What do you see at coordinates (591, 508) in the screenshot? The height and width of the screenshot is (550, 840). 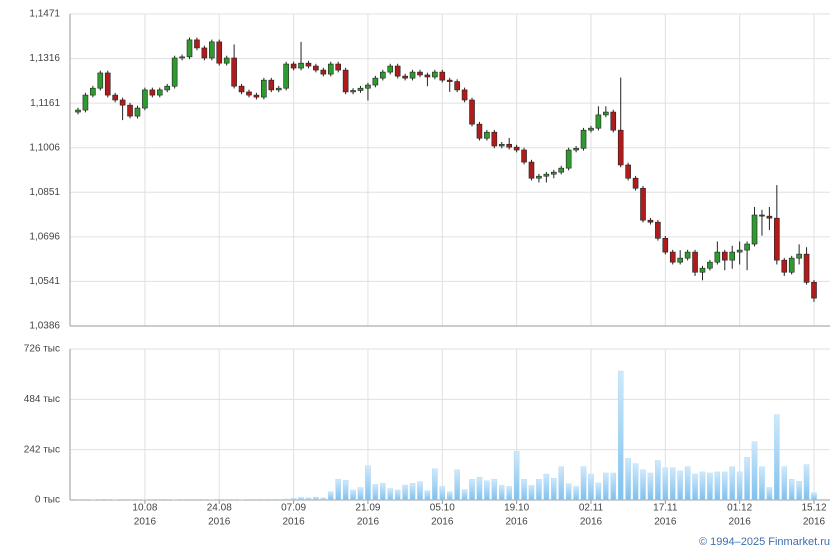 I see `x-tick-label: 02.11` at bounding box center [591, 508].